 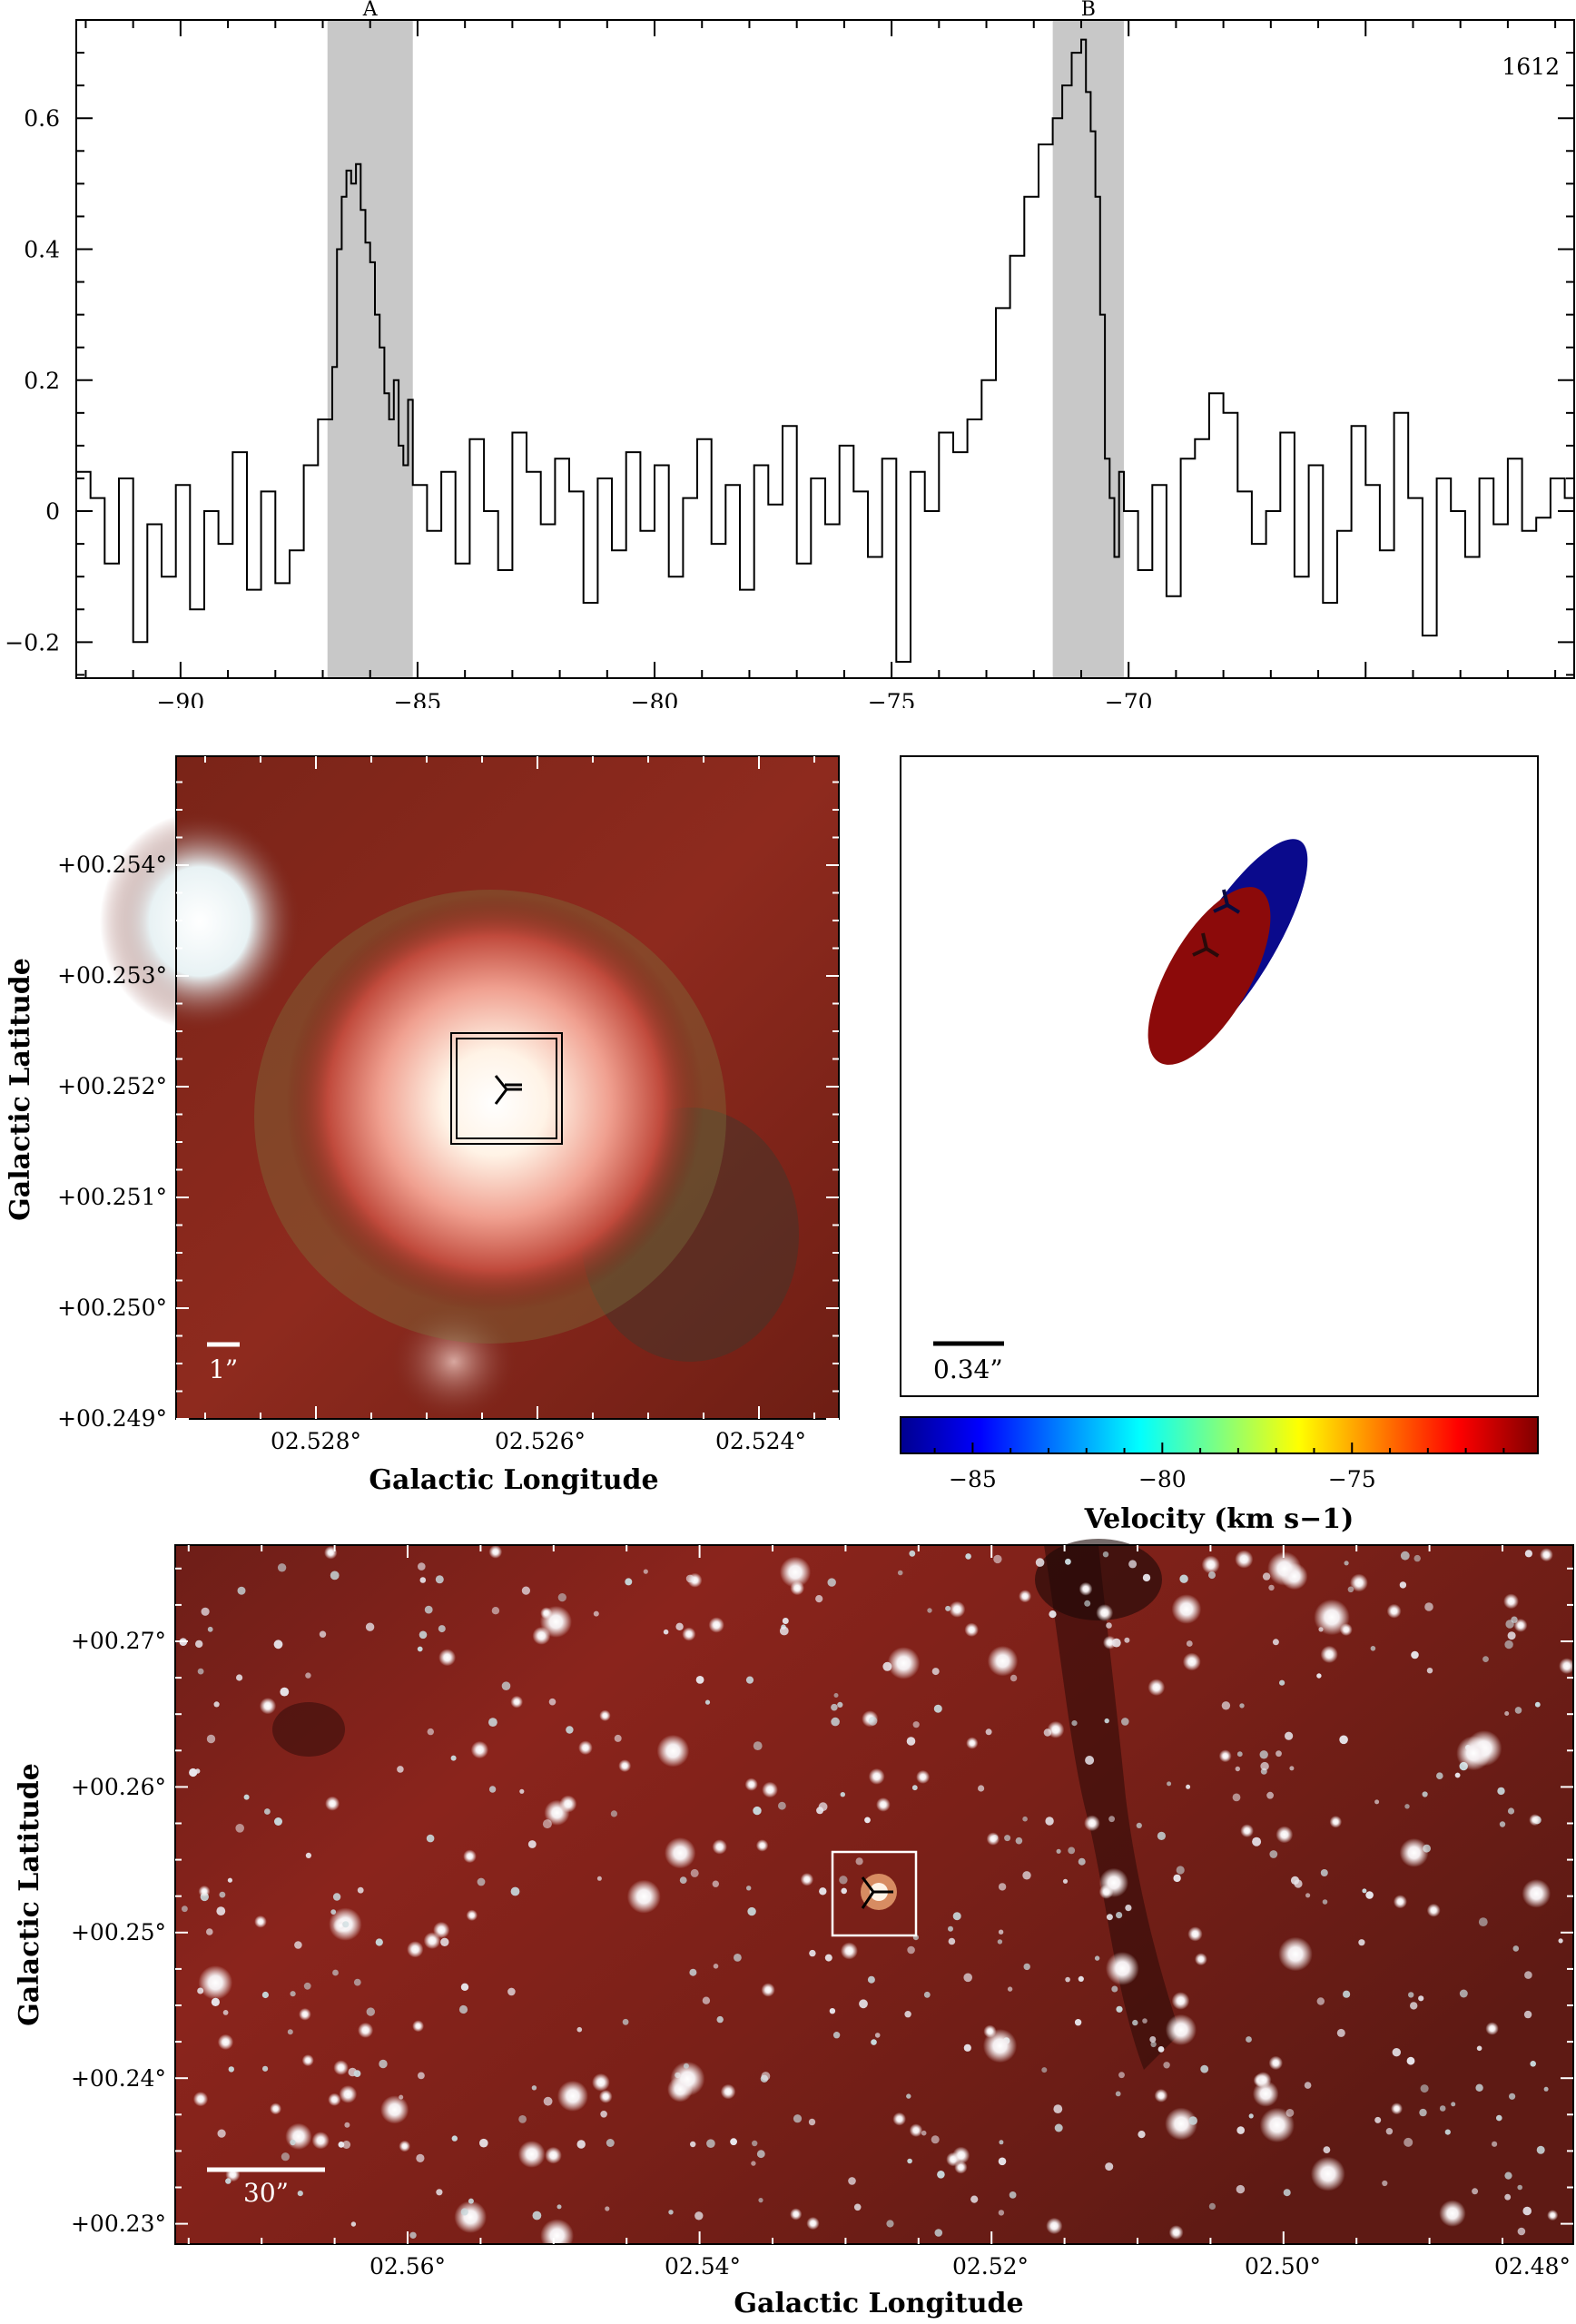 I want to click on x-tick-label: 02.528°, so click(x=316, y=1441).